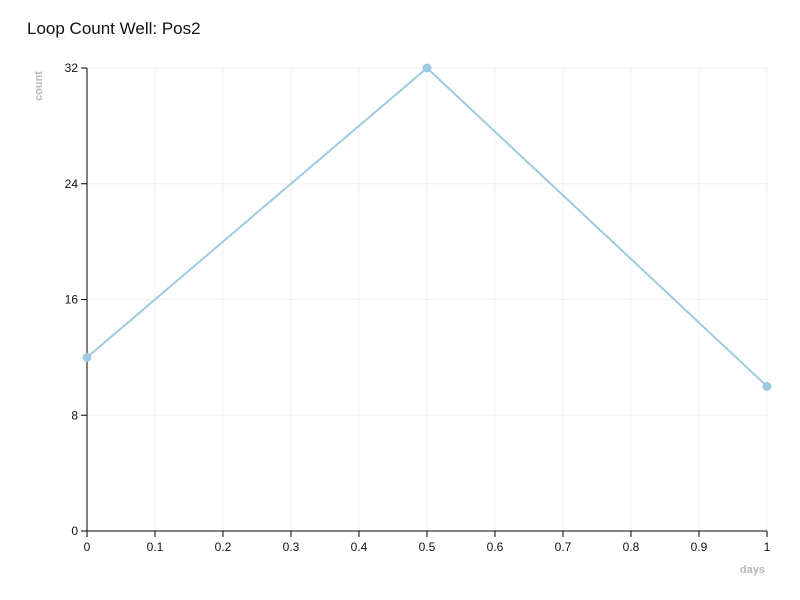 This screenshot has width=800, height=600. What do you see at coordinates (155, 547) in the screenshot?
I see `x-tick-label: 0.1` at bounding box center [155, 547].